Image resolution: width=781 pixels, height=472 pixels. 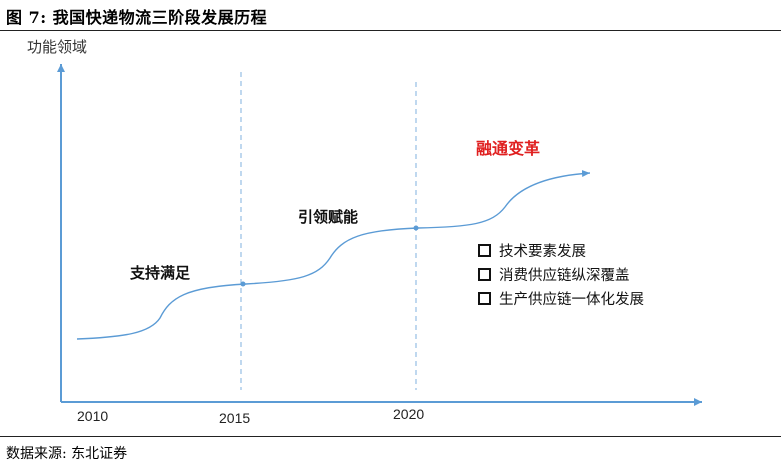 I want to click on legend-item-label: 消费供应链纵深覆盖, so click(x=564, y=275).